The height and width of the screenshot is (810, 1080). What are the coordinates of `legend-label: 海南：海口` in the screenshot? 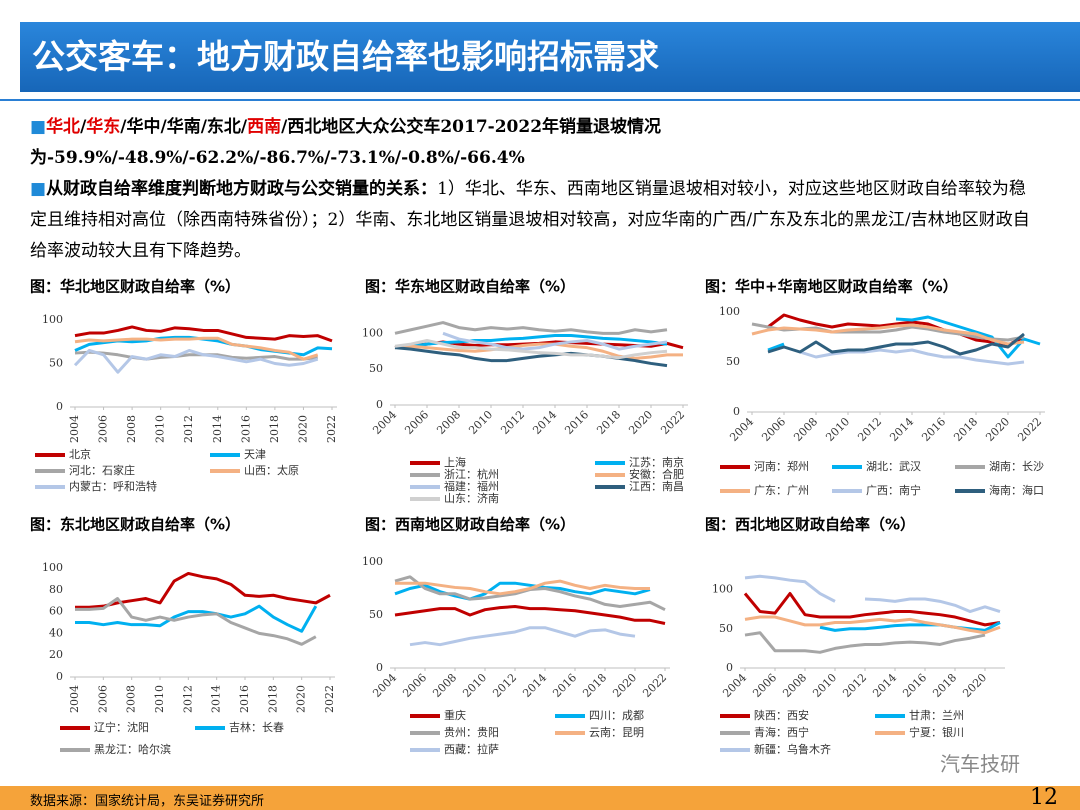 It's located at (1016, 490).